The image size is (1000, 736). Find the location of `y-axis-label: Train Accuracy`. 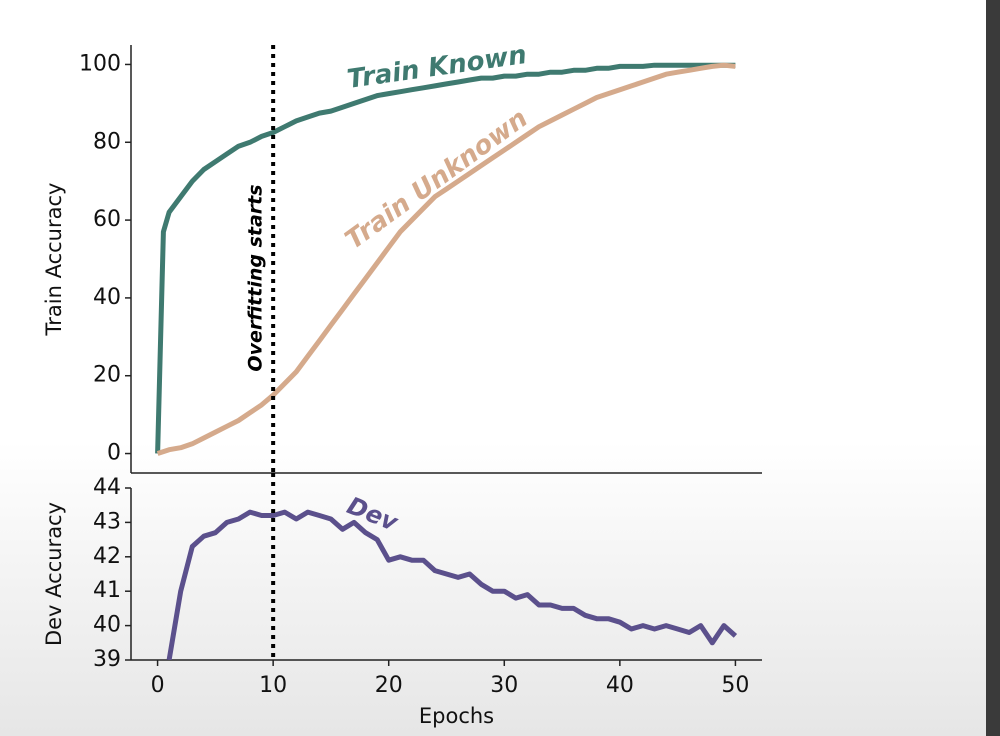

y-axis-label: Train Accuracy is located at coordinates (54, 260).